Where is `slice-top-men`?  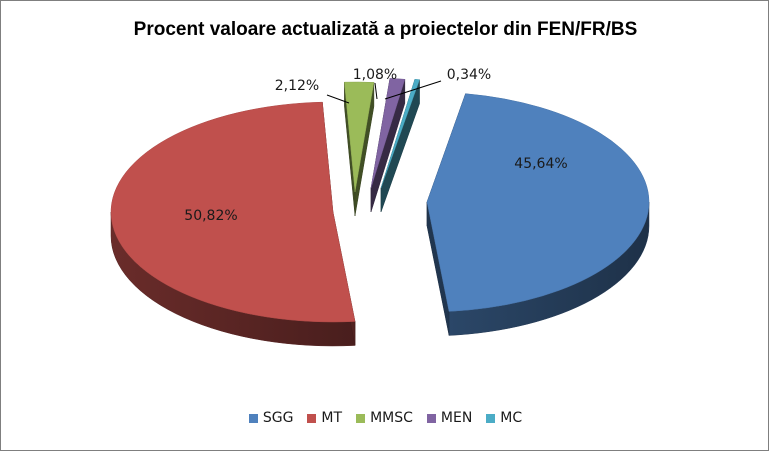 slice-top-men is located at coordinates (388, 133).